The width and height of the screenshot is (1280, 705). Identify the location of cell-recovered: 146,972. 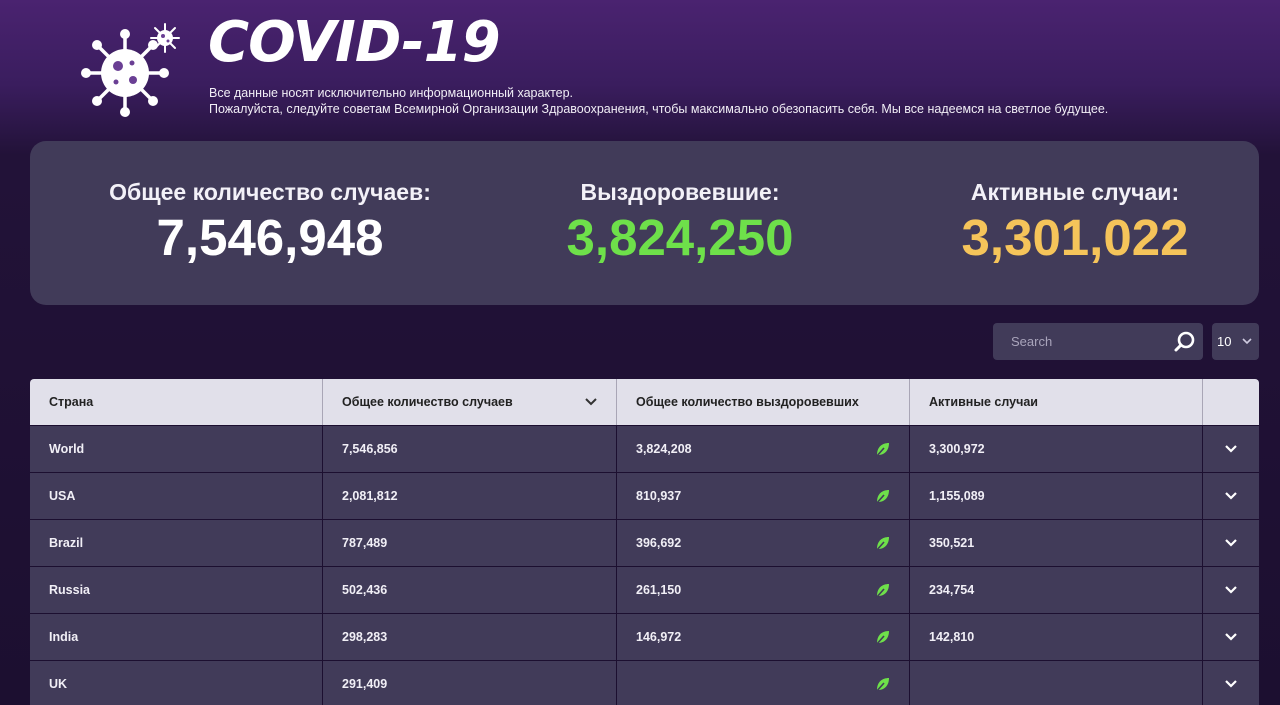
(763, 637).